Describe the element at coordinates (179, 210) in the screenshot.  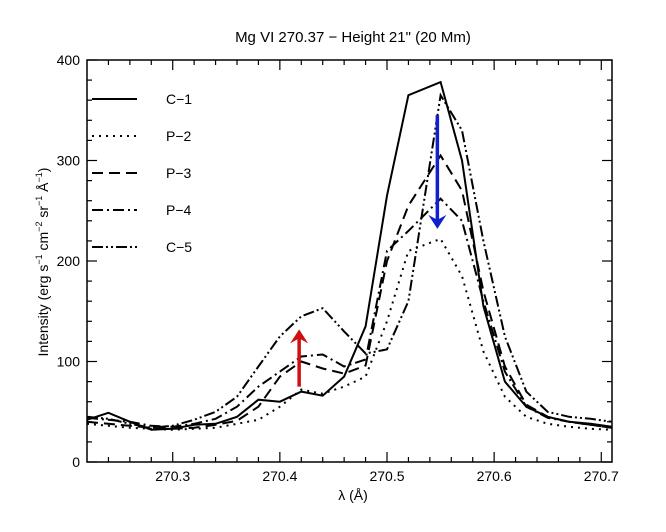
I see `legend-label-4: P−4` at that location.